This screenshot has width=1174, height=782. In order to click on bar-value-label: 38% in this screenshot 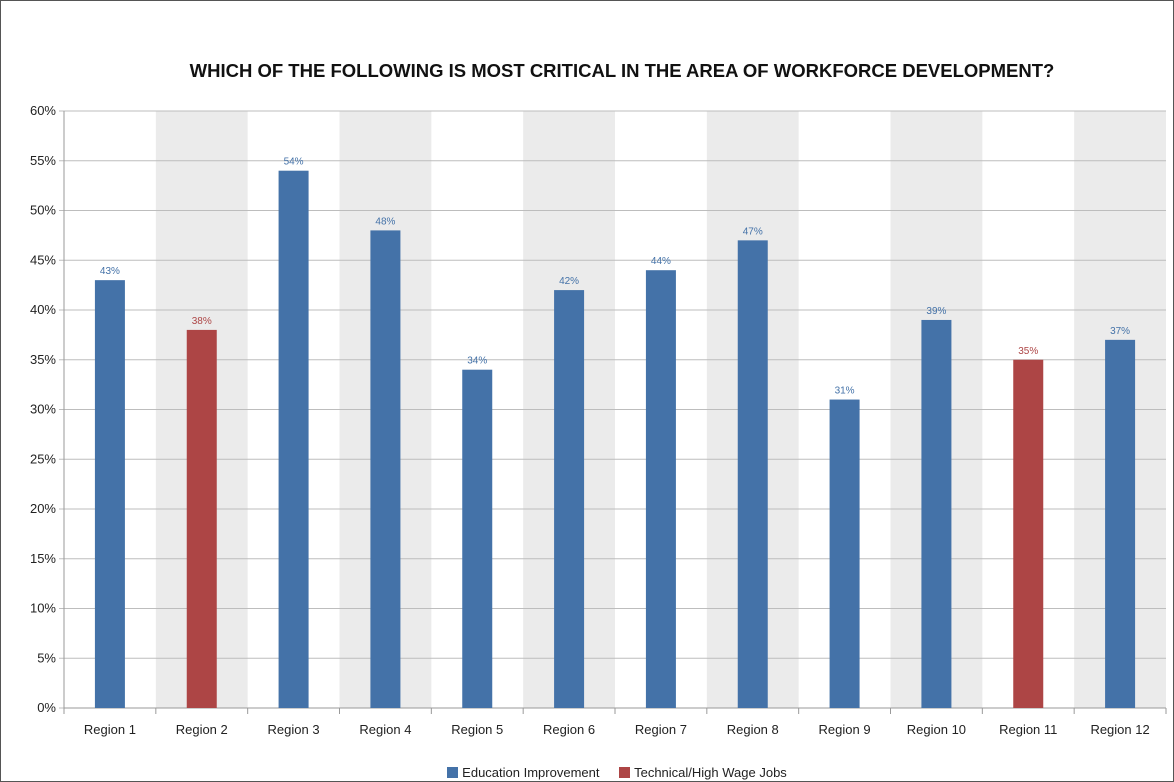, I will do `click(202, 321)`.